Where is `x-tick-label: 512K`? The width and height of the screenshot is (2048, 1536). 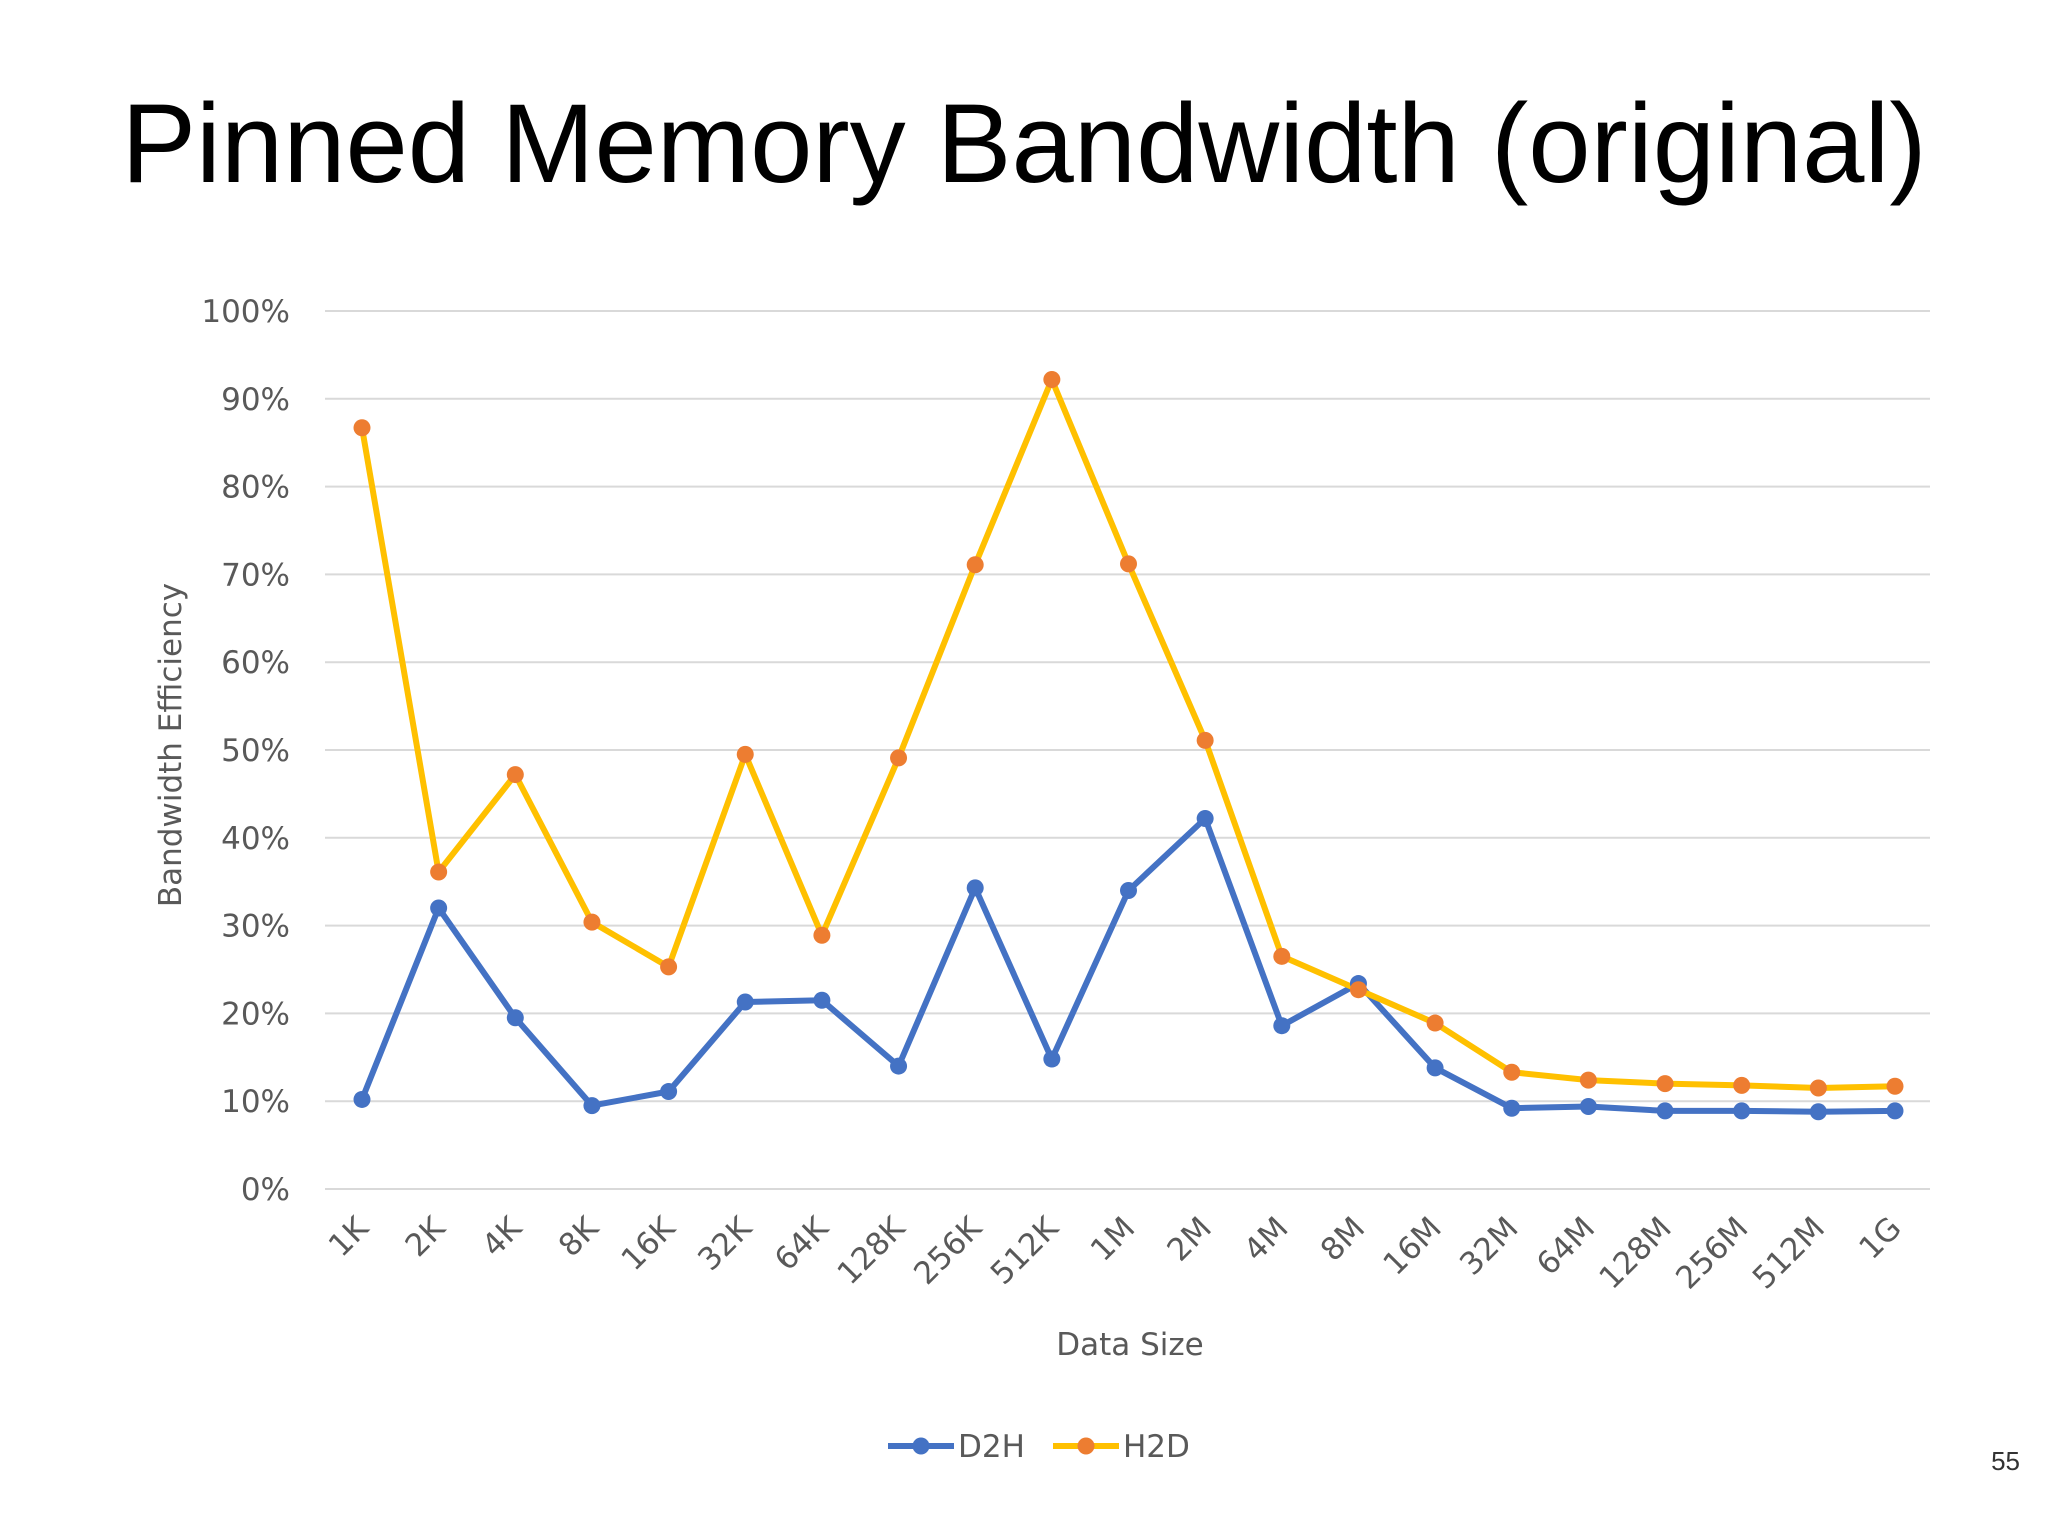
x-tick-label: 512K is located at coordinates (1025, 1251).